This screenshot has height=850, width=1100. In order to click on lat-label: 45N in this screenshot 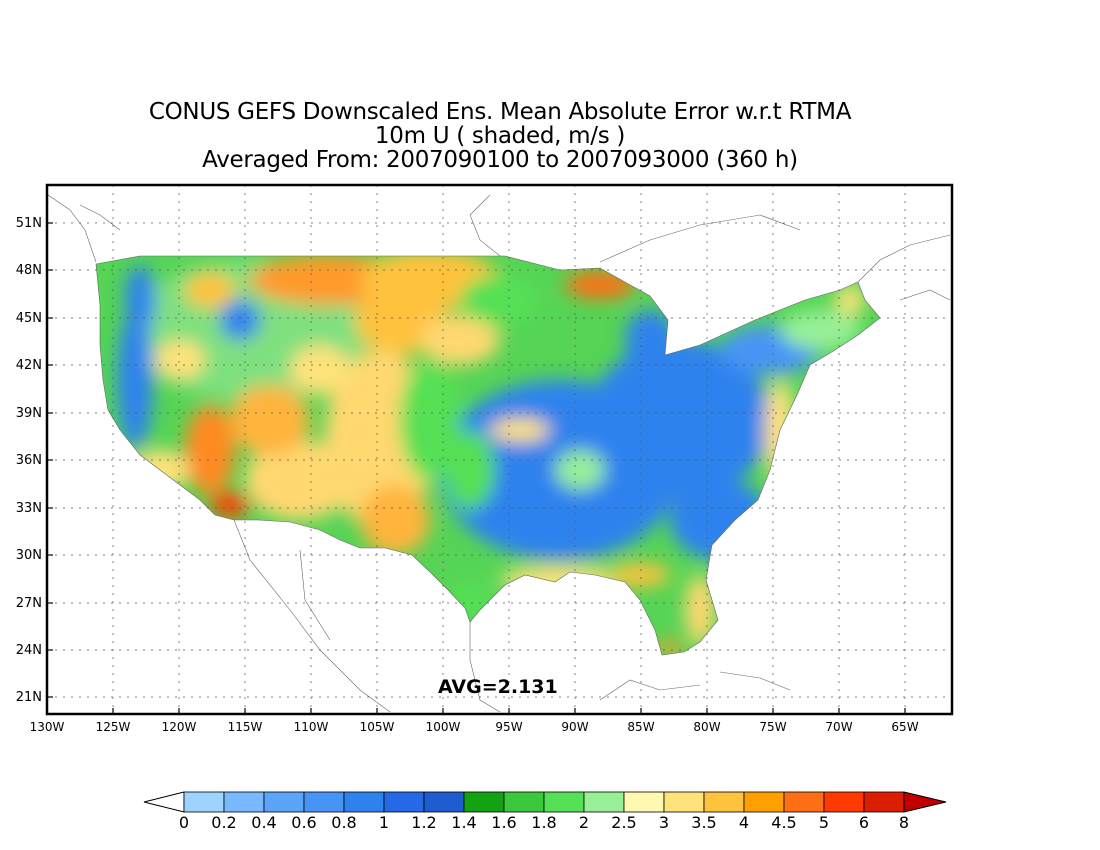, I will do `click(28, 318)`.